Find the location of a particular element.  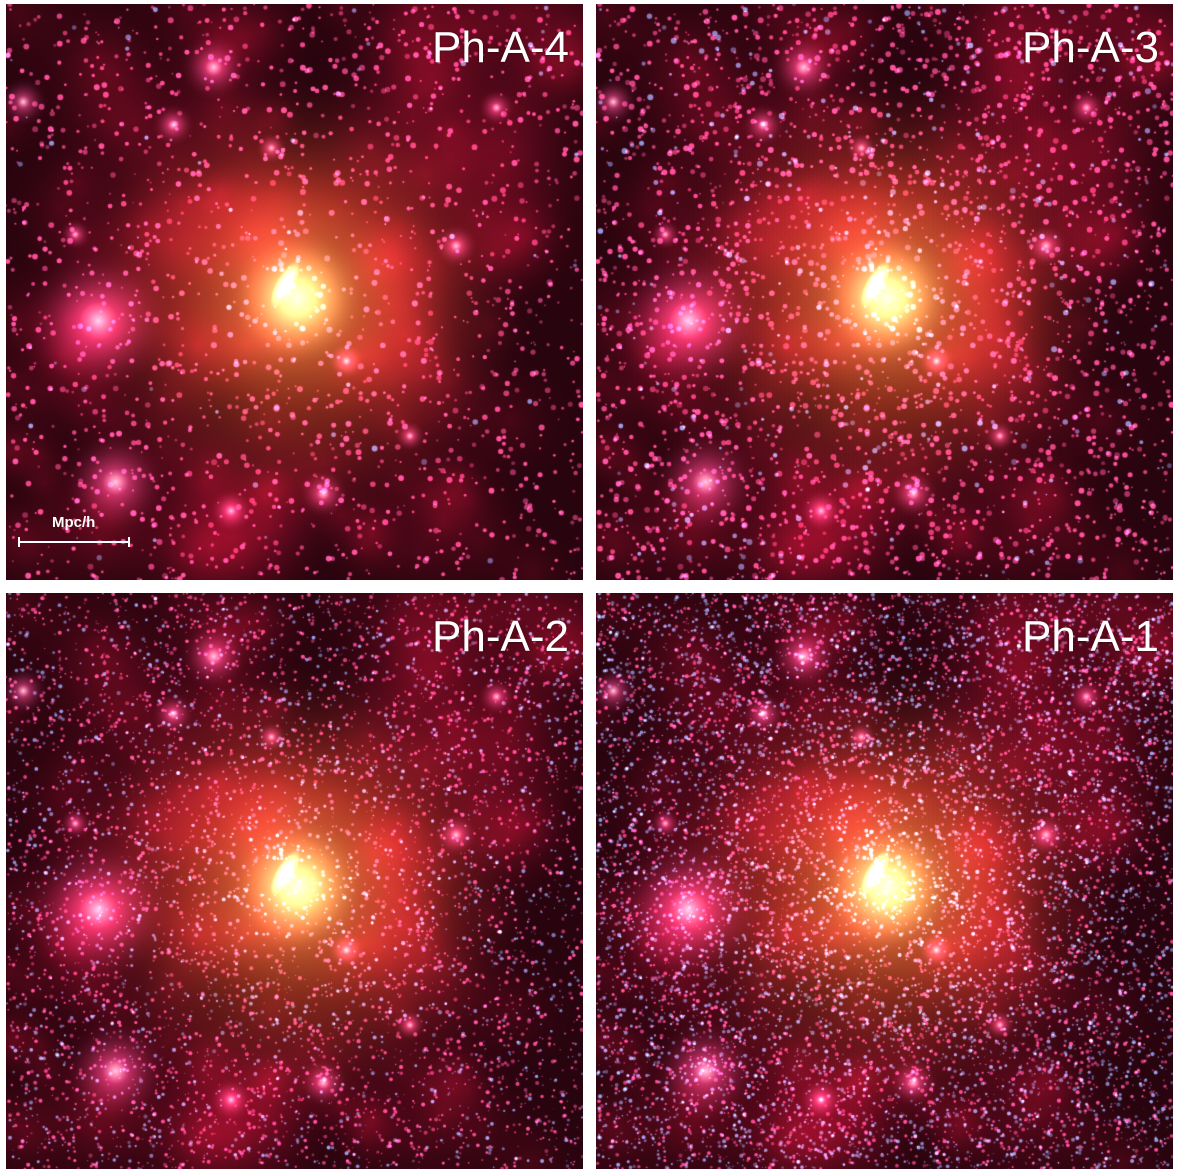

panel-label: Ph-A-3 is located at coordinates (1090, 47).